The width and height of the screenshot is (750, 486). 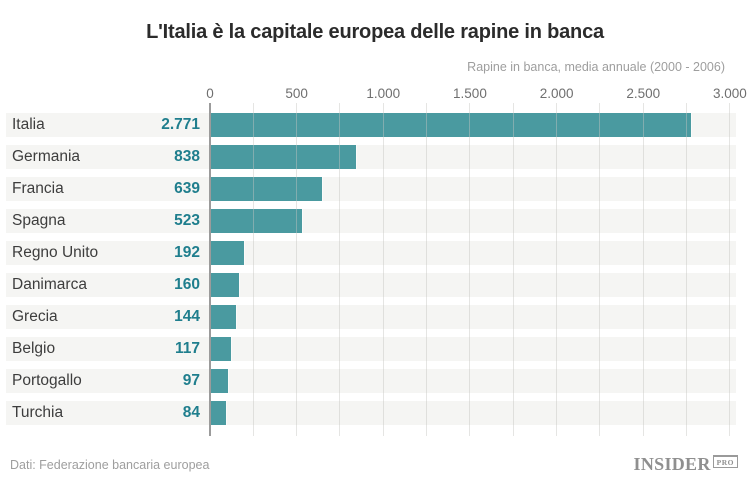 I want to click on x-axis-tick-label: 1.500, so click(x=470, y=93).